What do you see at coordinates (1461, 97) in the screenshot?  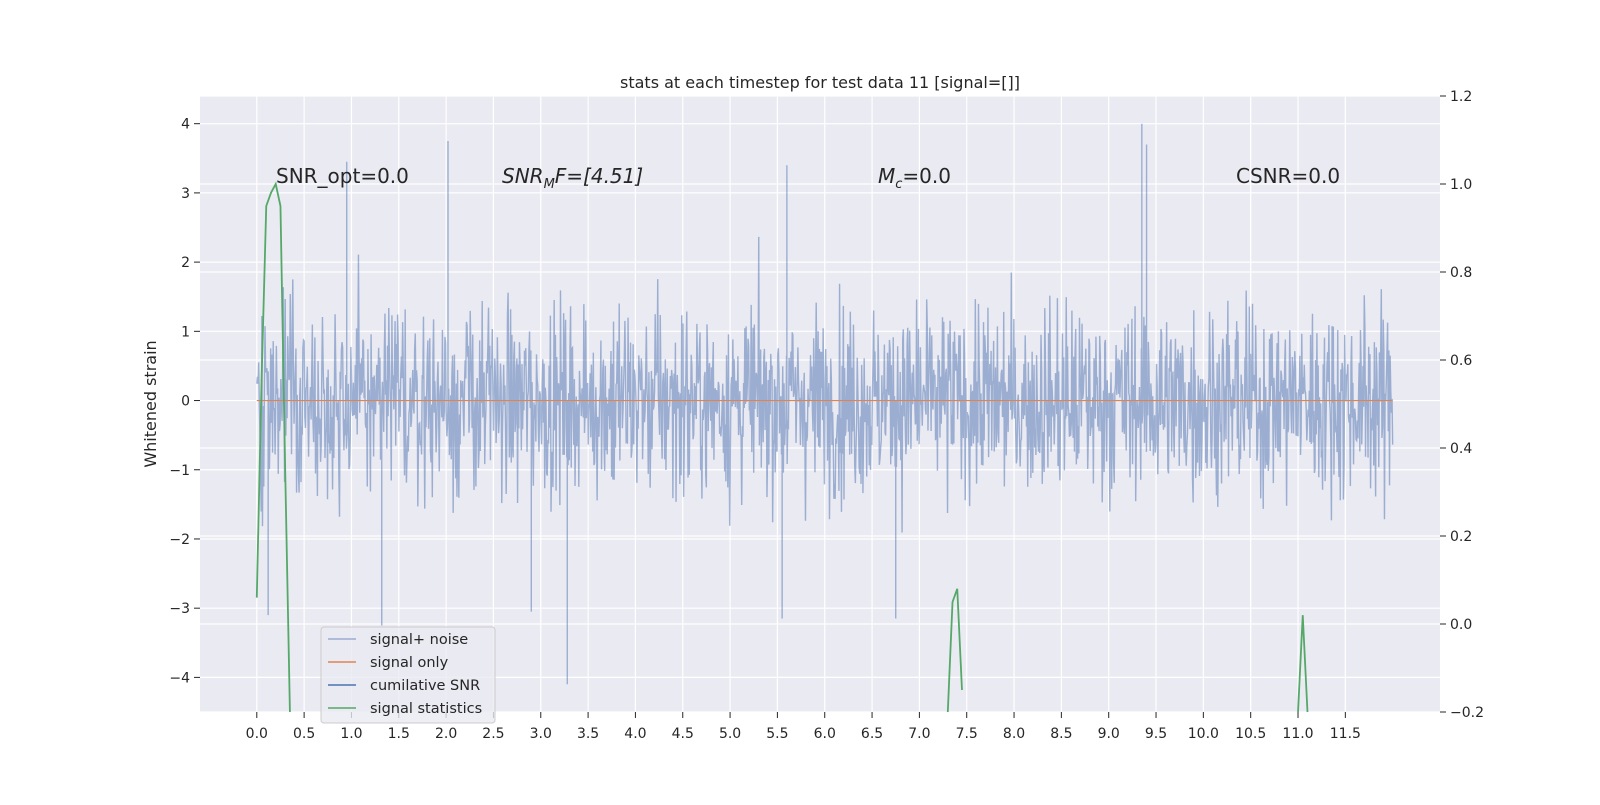 I see `y2-tick-label: 1.2` at bounding box center [1461, 97].